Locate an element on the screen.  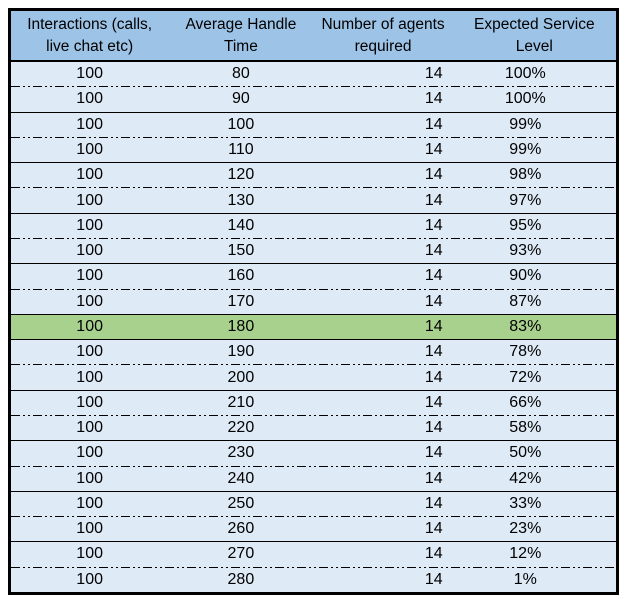
cell-service-level: 87% is located at coordinates (525, 301).